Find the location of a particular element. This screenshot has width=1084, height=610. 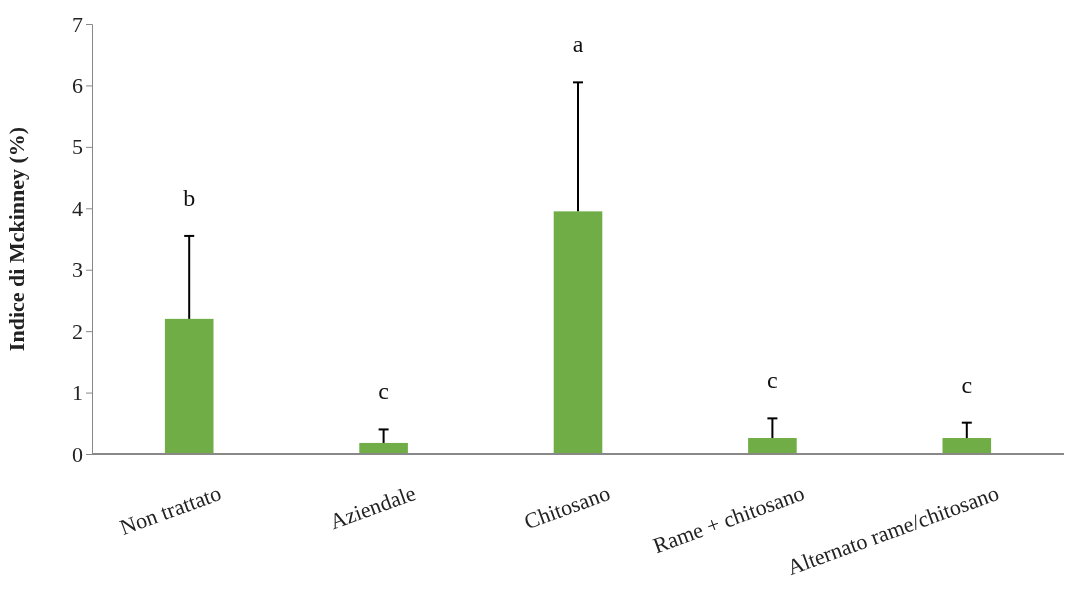

y-tick-label: 0 is located at coordinates (77, 454).